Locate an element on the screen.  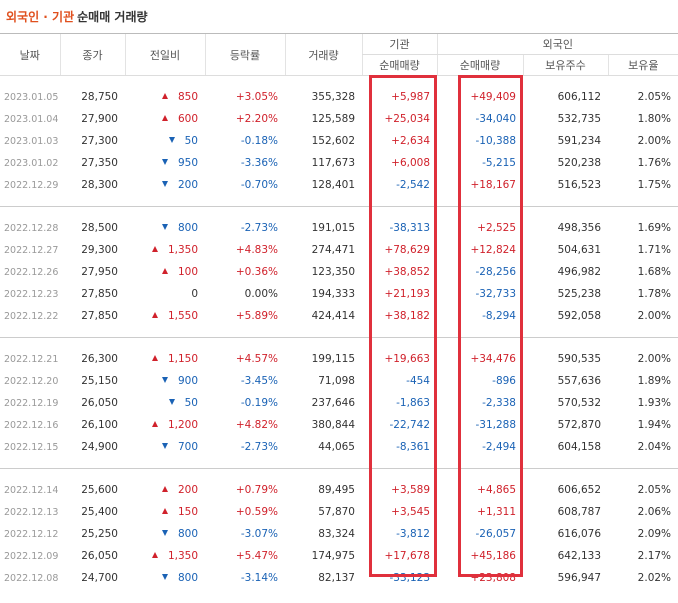
date-cell: 2022.12.20 is located at coordinates (31, 381).